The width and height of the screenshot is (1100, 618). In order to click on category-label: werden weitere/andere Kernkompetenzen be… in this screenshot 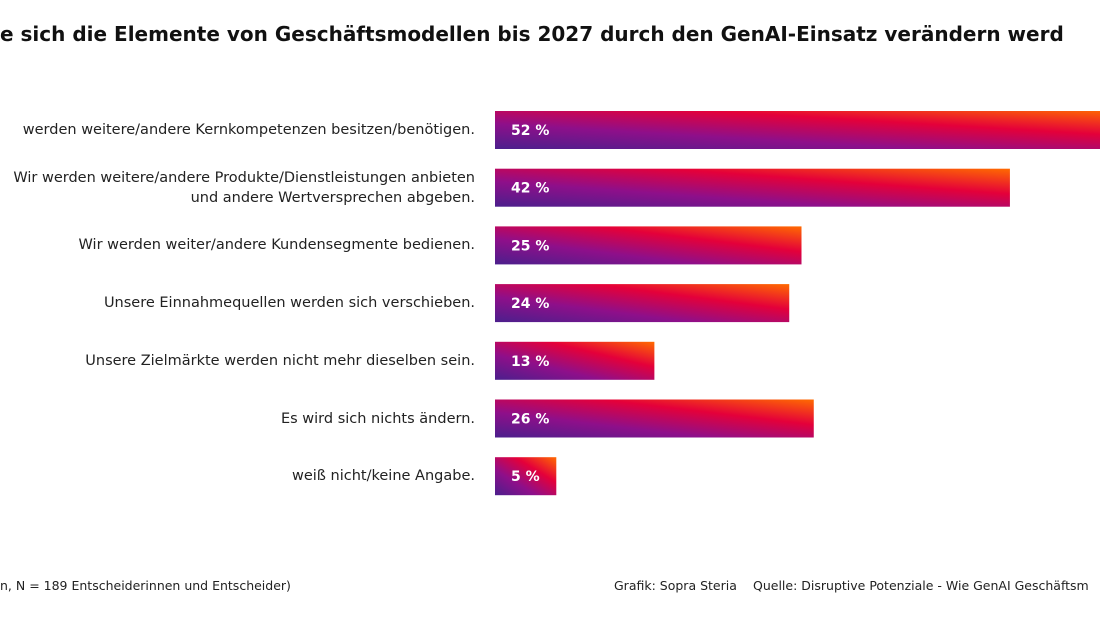, I will do `click(248, 130)`.